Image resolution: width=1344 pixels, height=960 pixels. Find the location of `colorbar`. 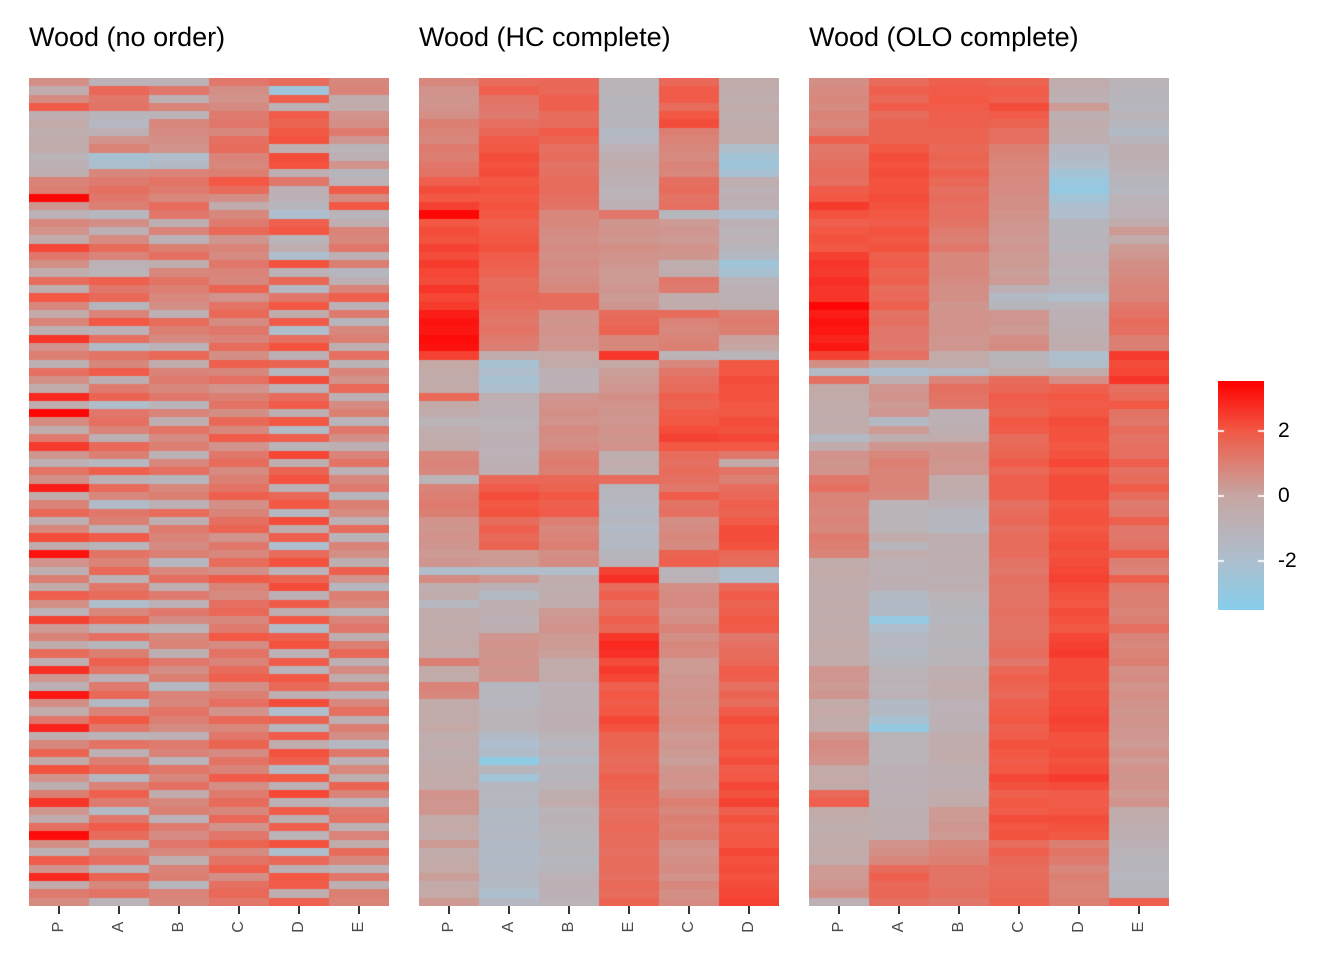

colorbar is located at coordinates (1241, 495).